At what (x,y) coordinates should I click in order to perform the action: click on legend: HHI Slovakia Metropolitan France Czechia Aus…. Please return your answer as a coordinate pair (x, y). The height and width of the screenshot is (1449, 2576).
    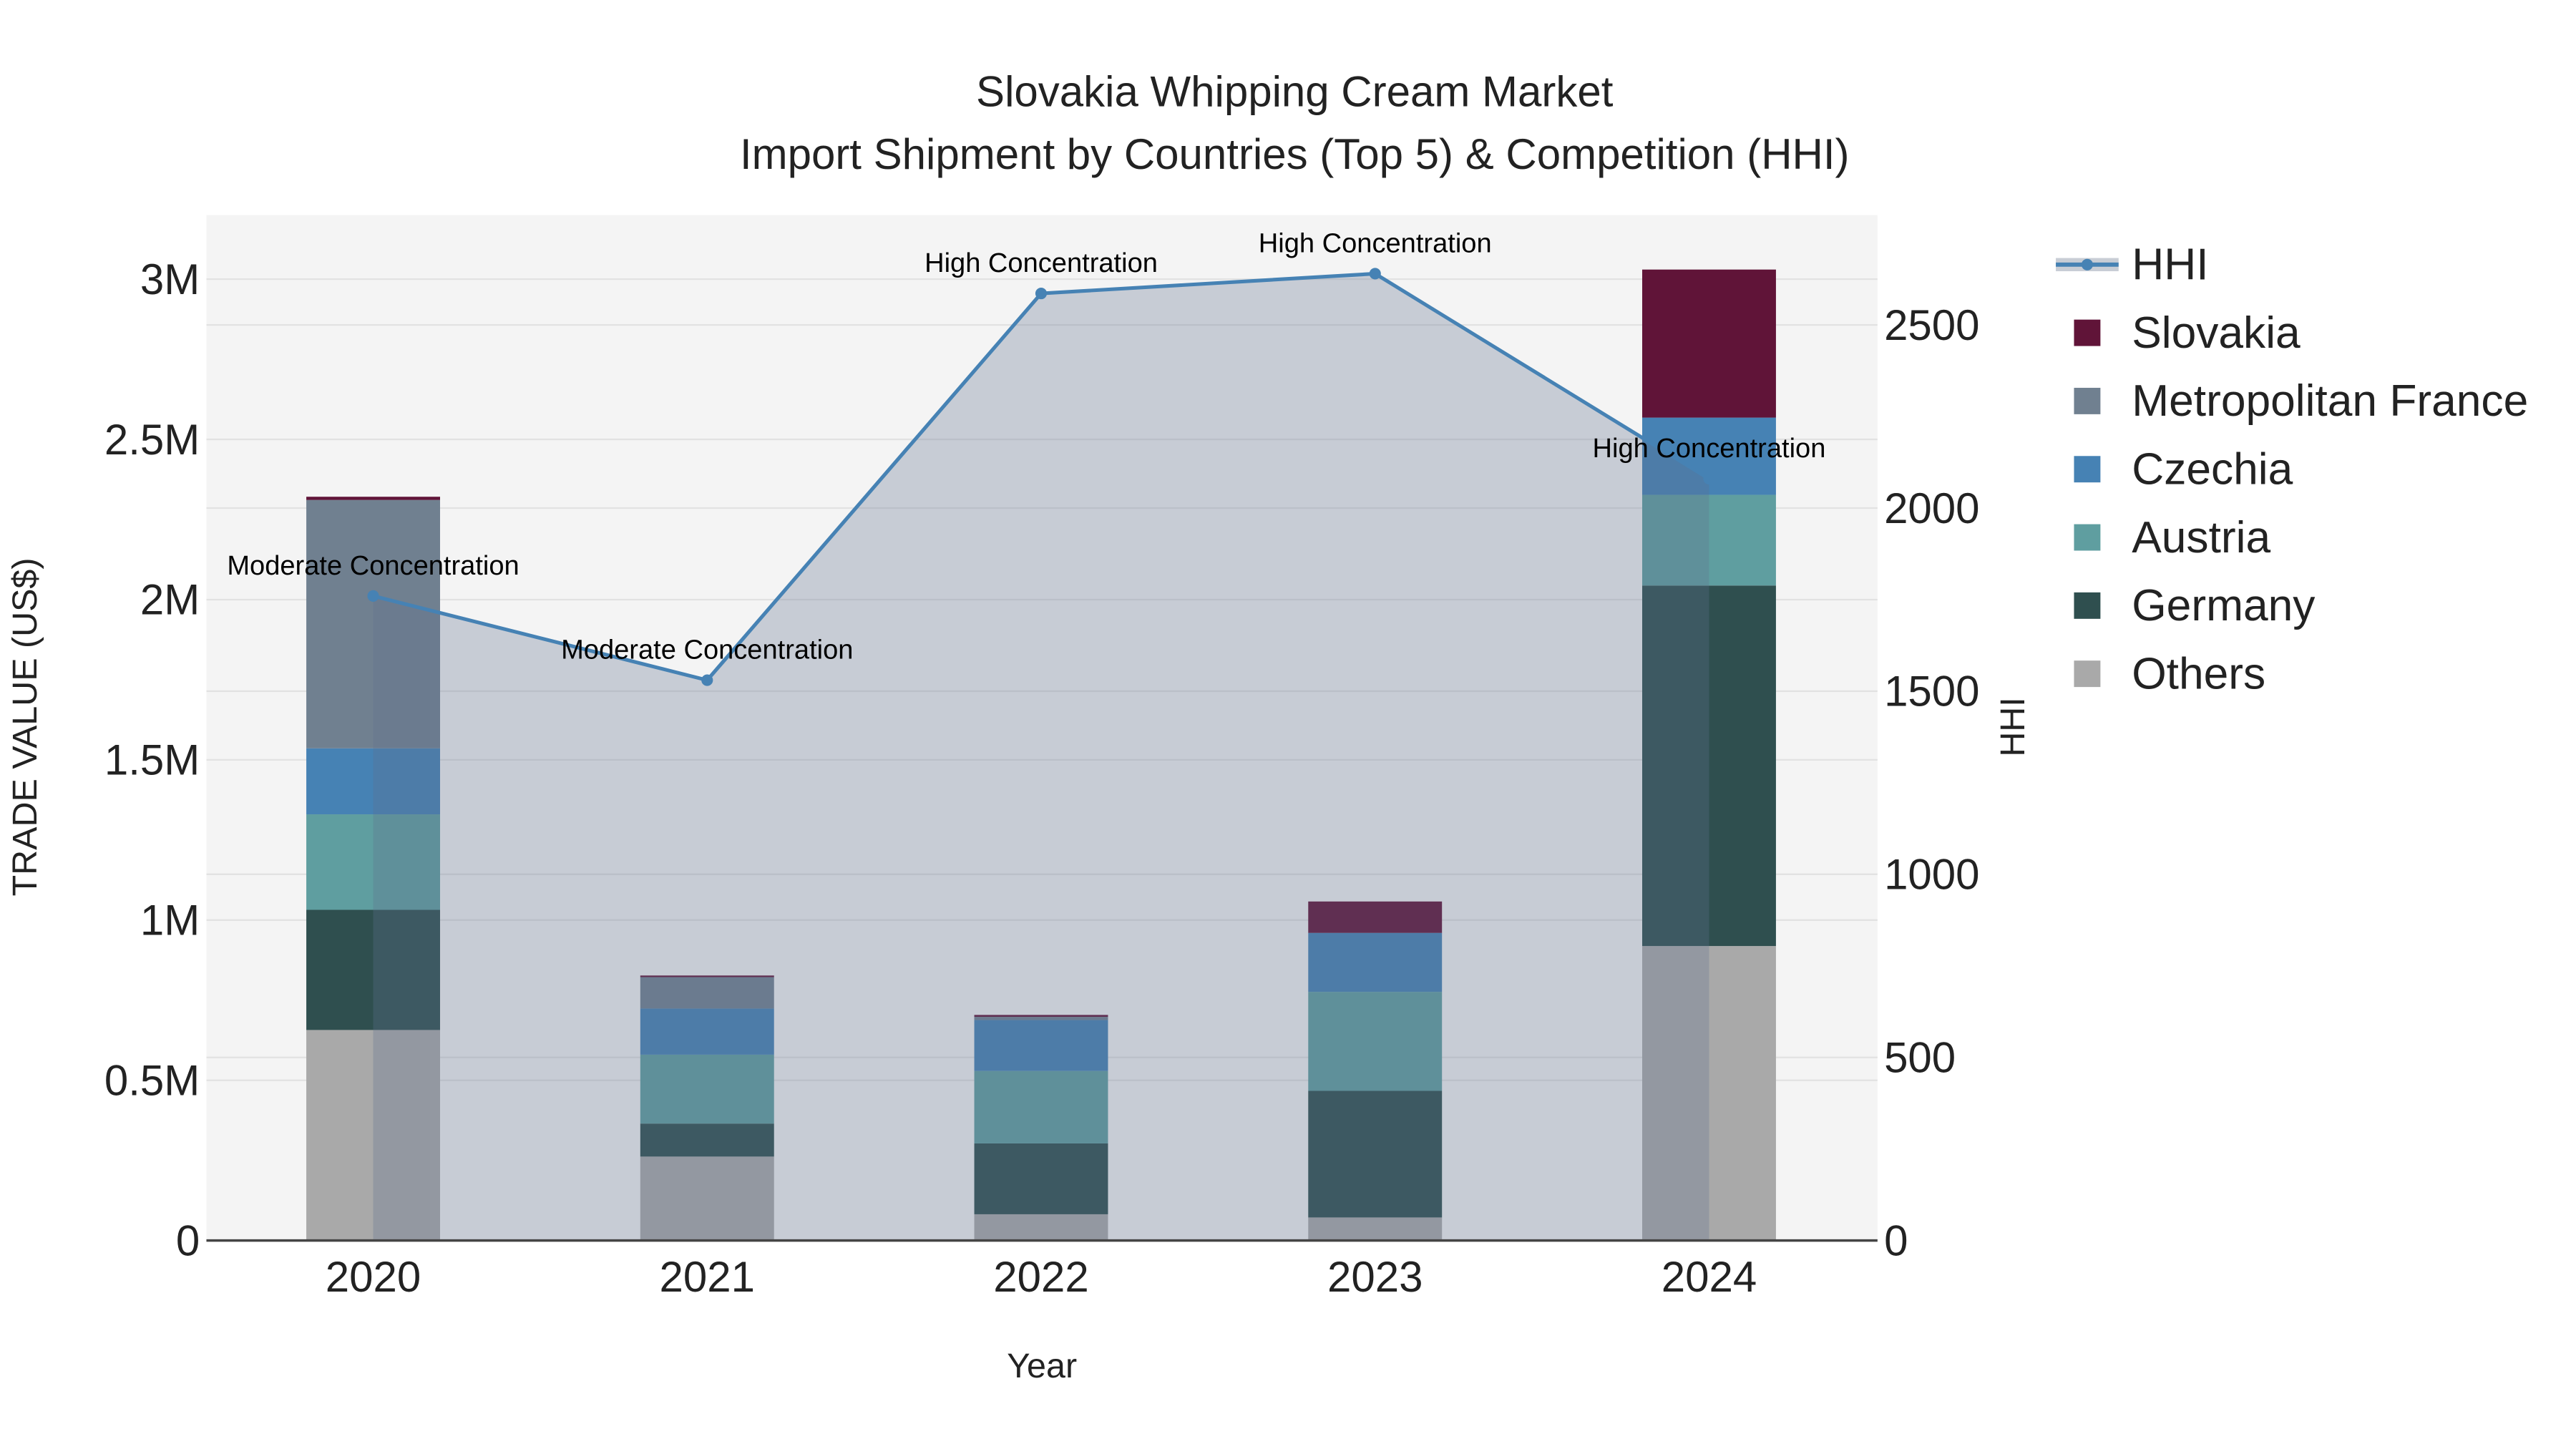
    Looking at the image, I should click on (2292, 469).